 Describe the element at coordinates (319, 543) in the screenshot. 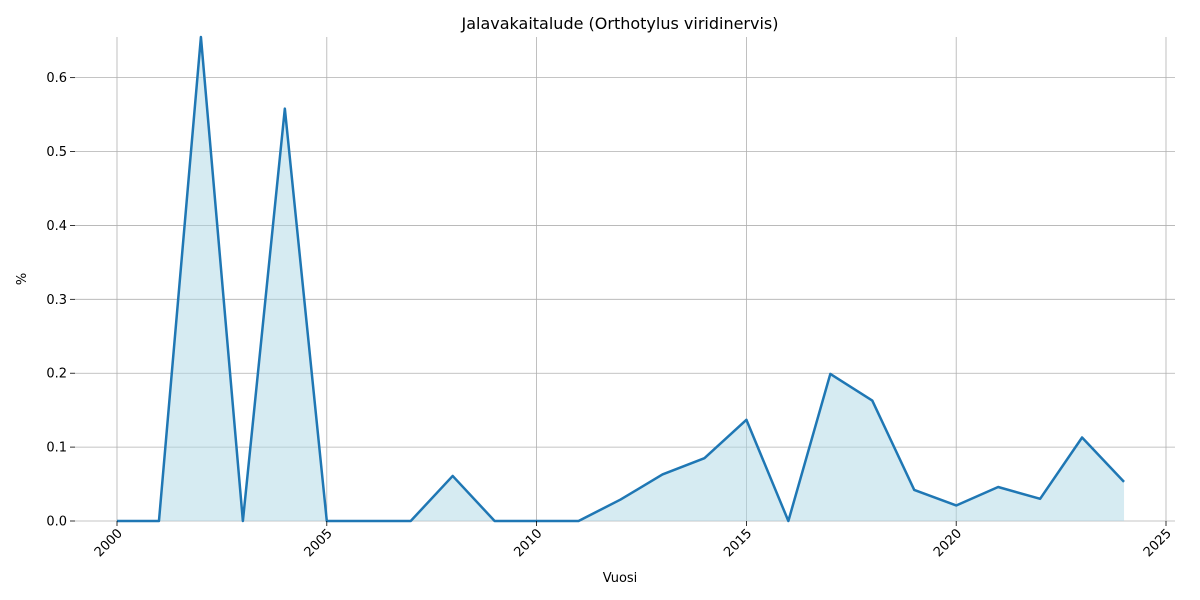

I see `x-tick-label: 2005` at that location.